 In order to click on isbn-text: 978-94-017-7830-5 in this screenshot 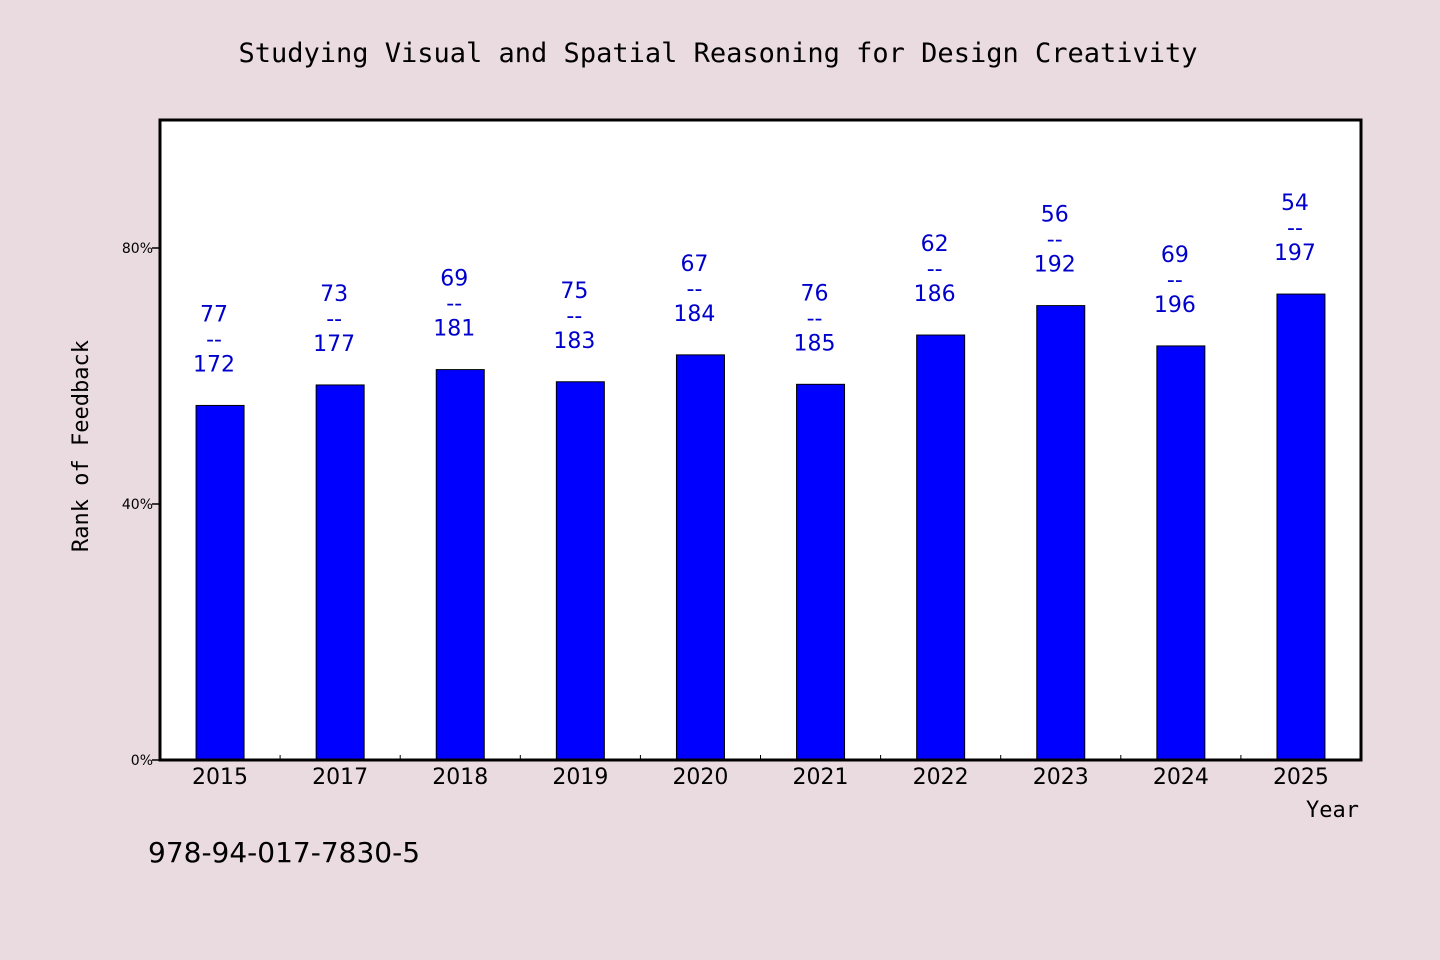, I will do `click(284, 852)`.